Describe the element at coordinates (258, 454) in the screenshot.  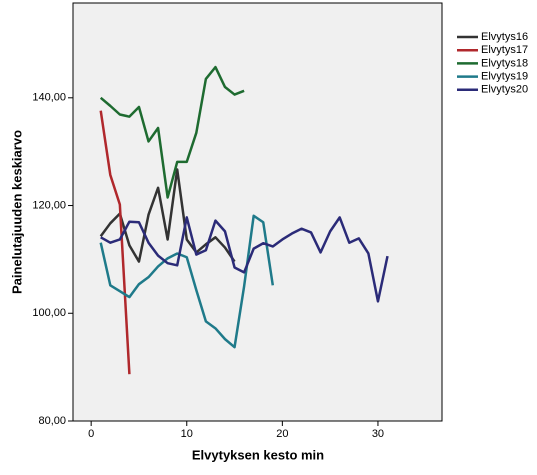
I see `x-axis-title: Elvytyksen kesto min` at that location.